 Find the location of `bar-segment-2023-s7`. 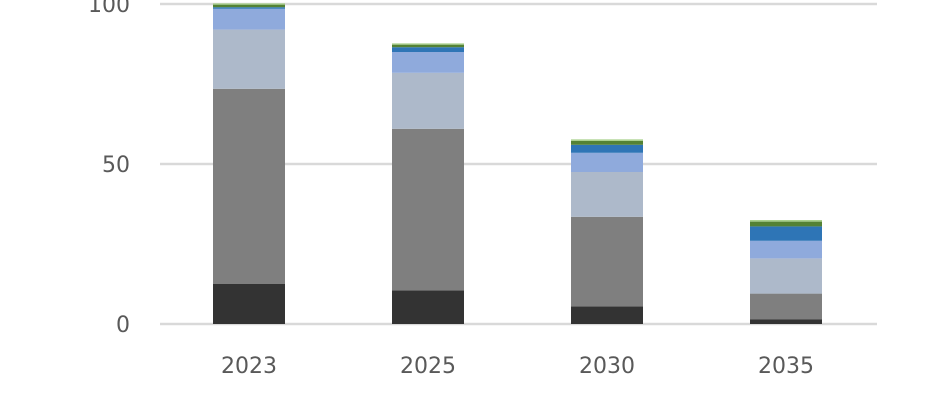

bar-segment-2023-s7 is located at coordinates (249, 4).